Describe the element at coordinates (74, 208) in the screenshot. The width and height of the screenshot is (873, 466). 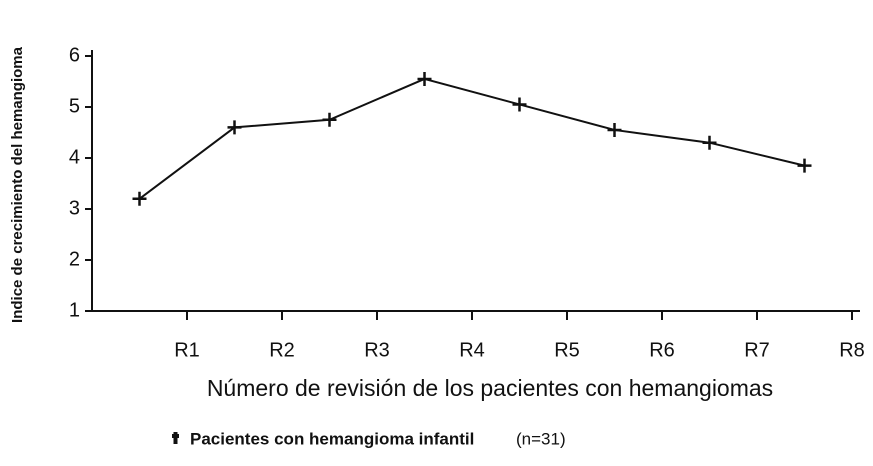
I see `y-tick-label: 3` at that location.